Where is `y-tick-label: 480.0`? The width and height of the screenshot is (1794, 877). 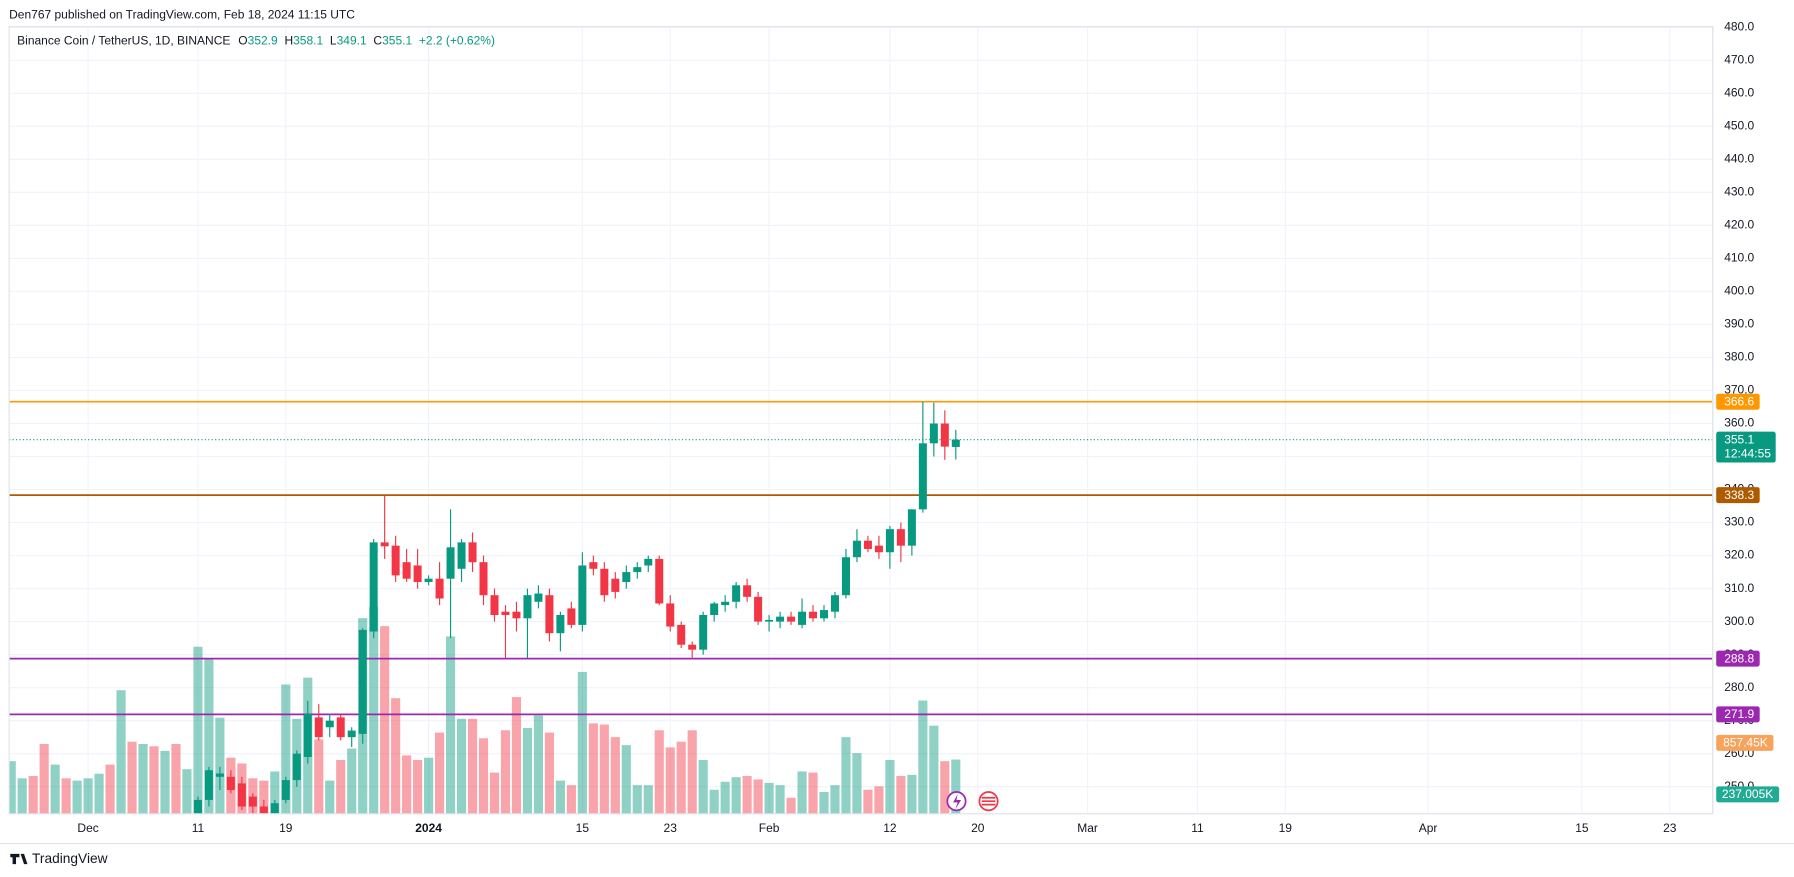 y-tick-label: 480.0 is located at coordinates (1739, 26).